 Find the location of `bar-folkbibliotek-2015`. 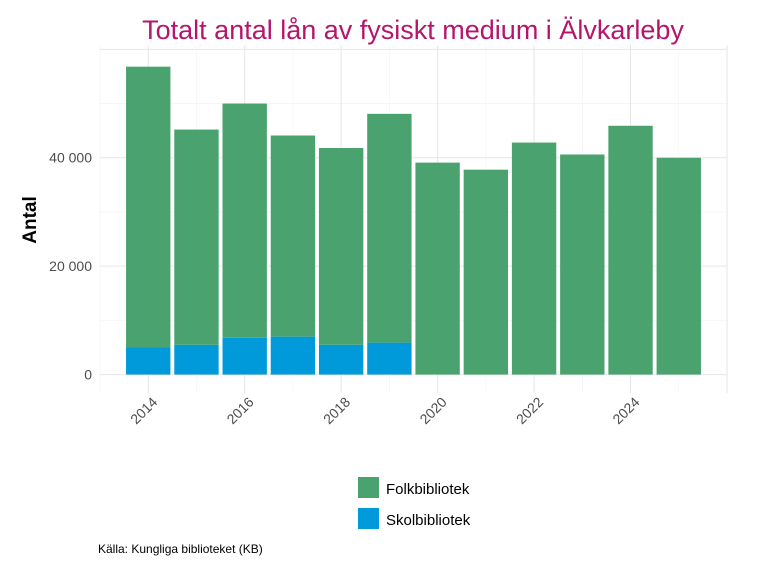

bar-folkbibliotek-2015 is located at coordinates (196, 237).